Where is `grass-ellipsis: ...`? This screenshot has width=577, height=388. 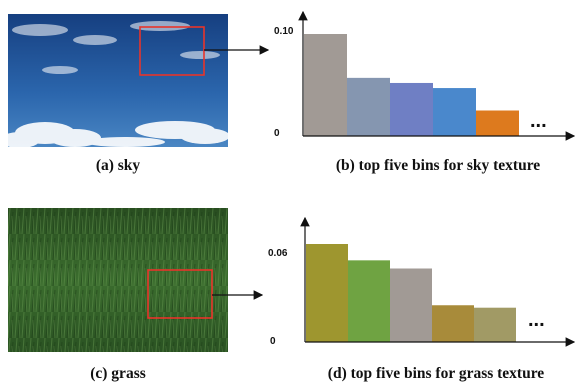
grass-ellipsis: ... is located at coordinates (536, 320).